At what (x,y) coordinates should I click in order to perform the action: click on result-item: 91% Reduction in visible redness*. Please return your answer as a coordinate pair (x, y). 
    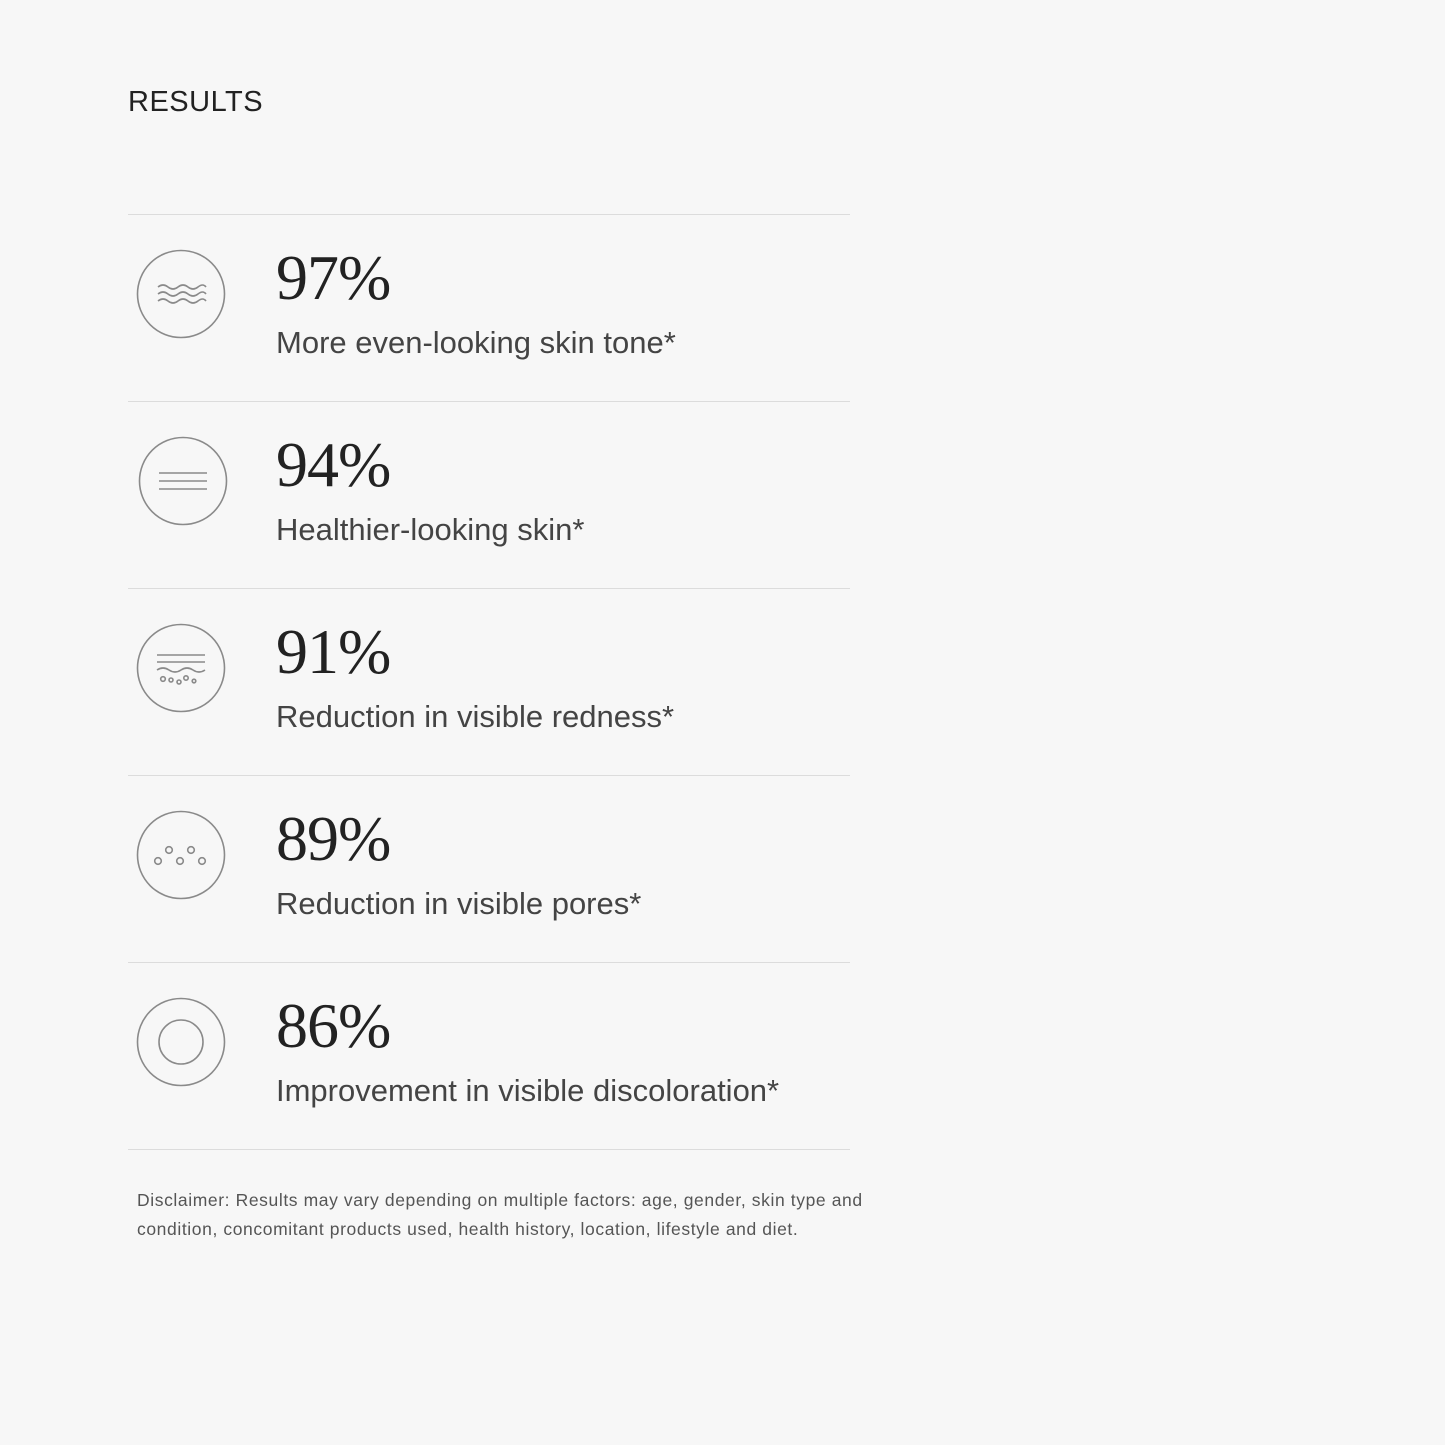
    Looking at the image, I should click on (489, 681).